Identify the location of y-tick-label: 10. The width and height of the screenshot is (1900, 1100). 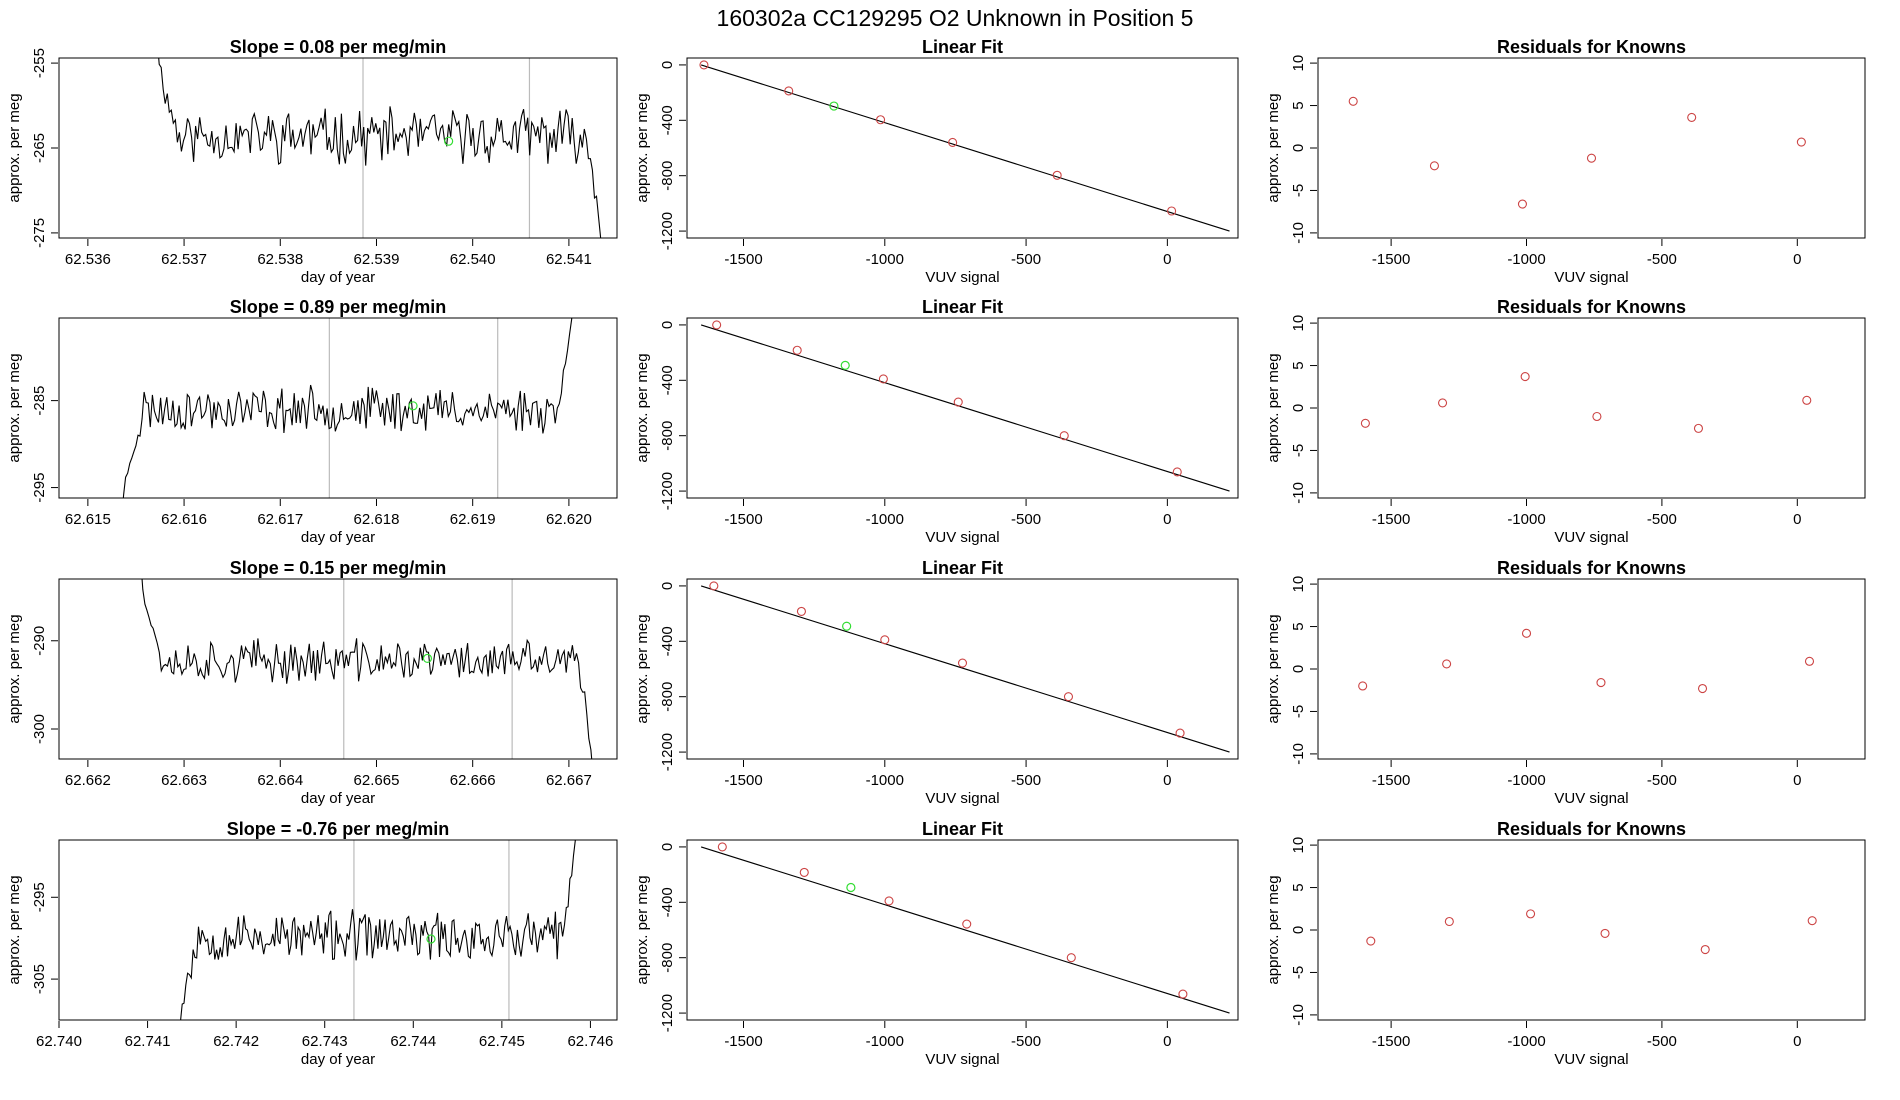
(1298, 845).